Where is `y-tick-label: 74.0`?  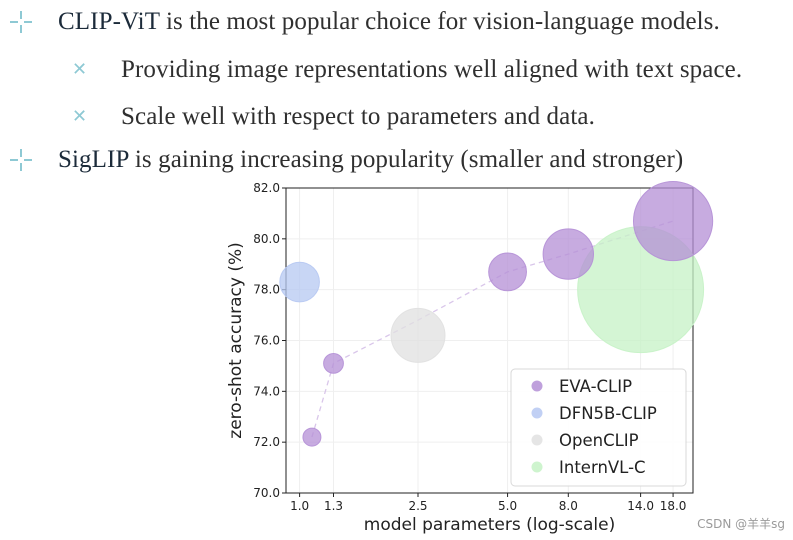
y-tick-label: 74.0 is located at coordinates (266, 391).